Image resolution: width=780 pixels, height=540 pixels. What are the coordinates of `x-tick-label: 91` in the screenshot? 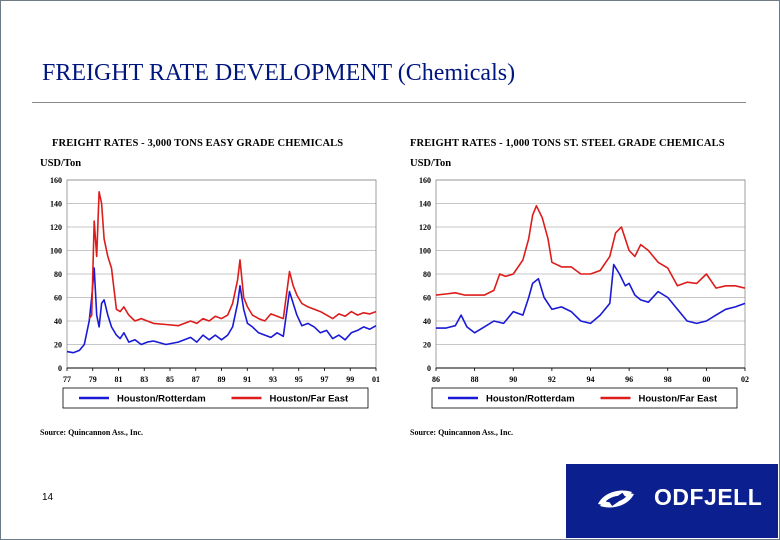 It's located at (247, 379).